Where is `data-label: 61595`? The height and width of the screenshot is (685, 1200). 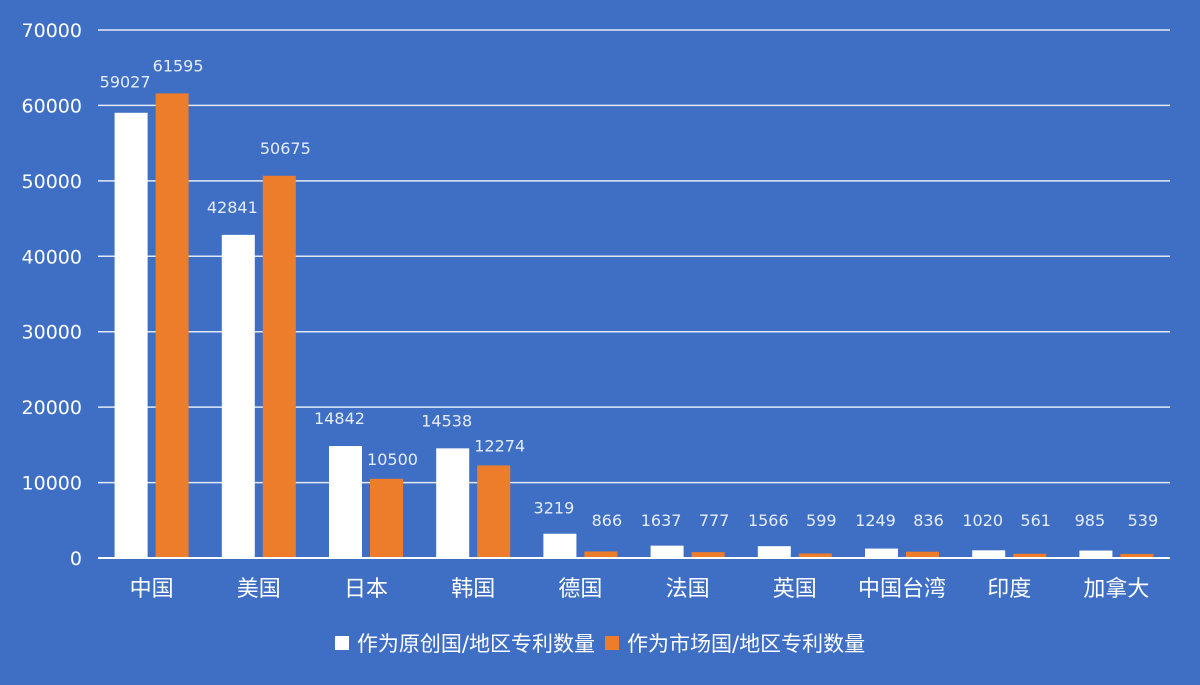 data-label: 61595 is located at coordinates (178, 65).